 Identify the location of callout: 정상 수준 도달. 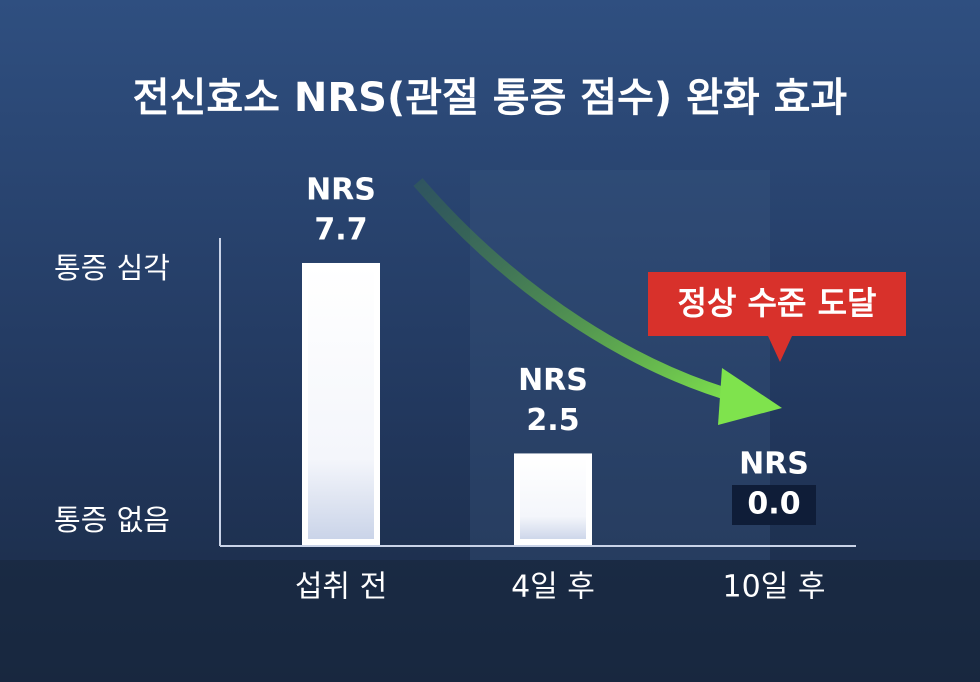
(777, 317).